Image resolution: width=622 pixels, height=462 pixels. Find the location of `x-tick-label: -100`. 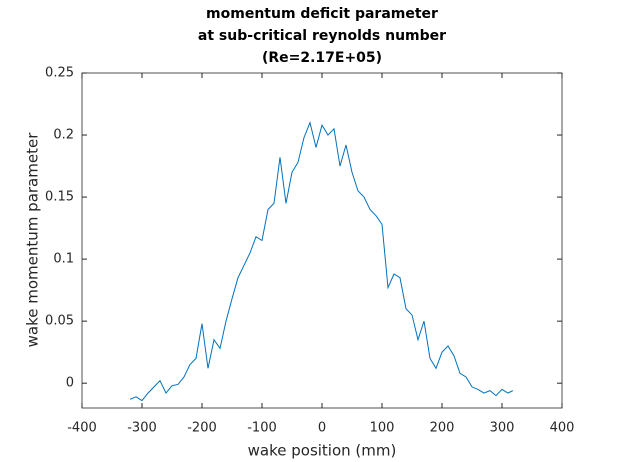

x-tick-label: -100 is located at coordinates (262, 428).